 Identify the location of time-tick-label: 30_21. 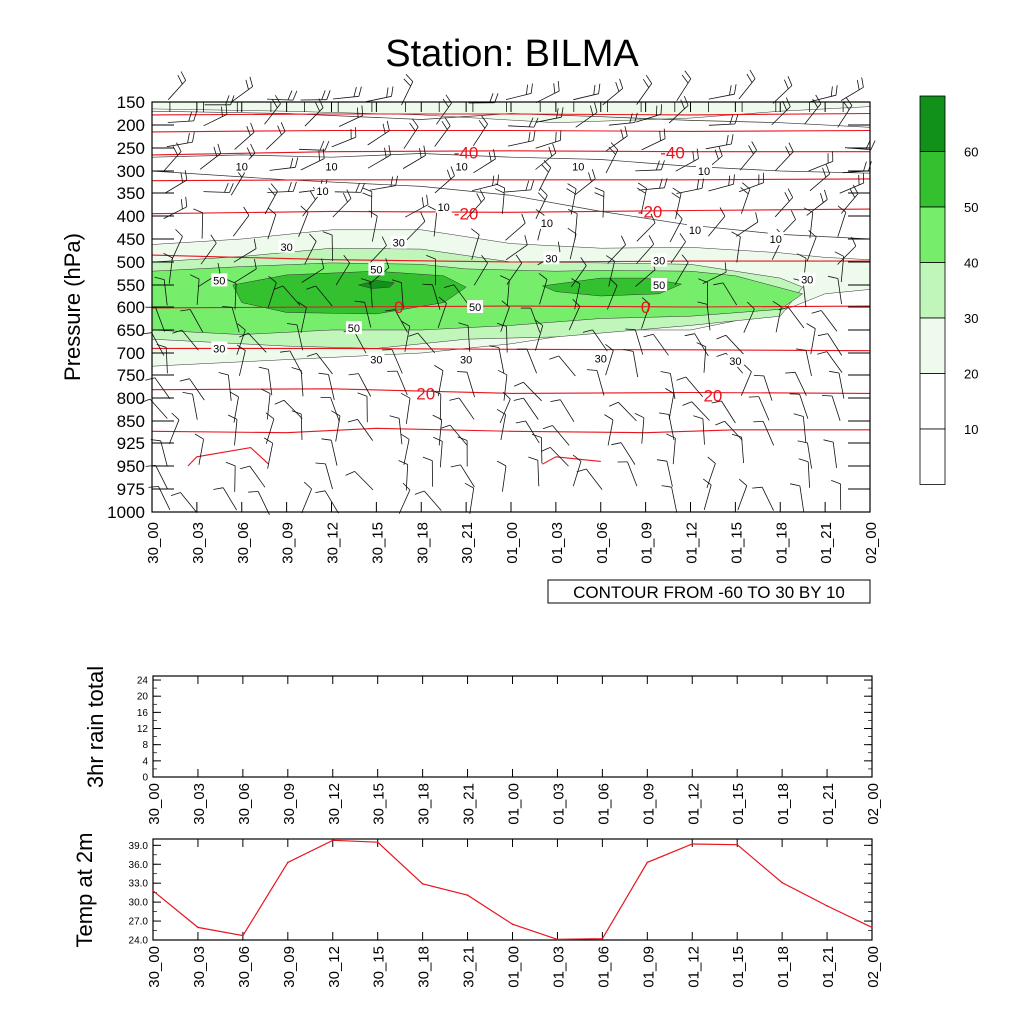
(467, 543).